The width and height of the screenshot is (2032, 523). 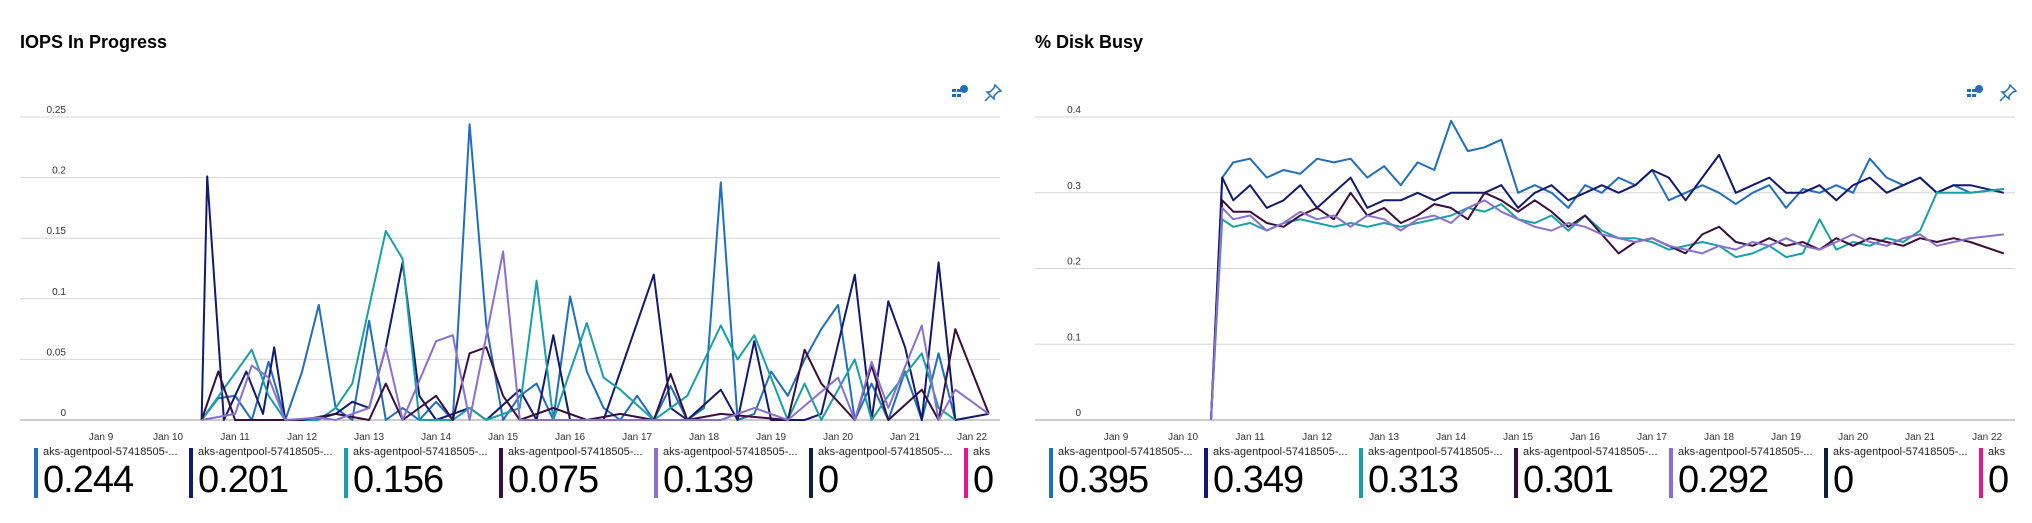 I want to click on y-tick-label: 0.2, so click(x=1074, y=262).